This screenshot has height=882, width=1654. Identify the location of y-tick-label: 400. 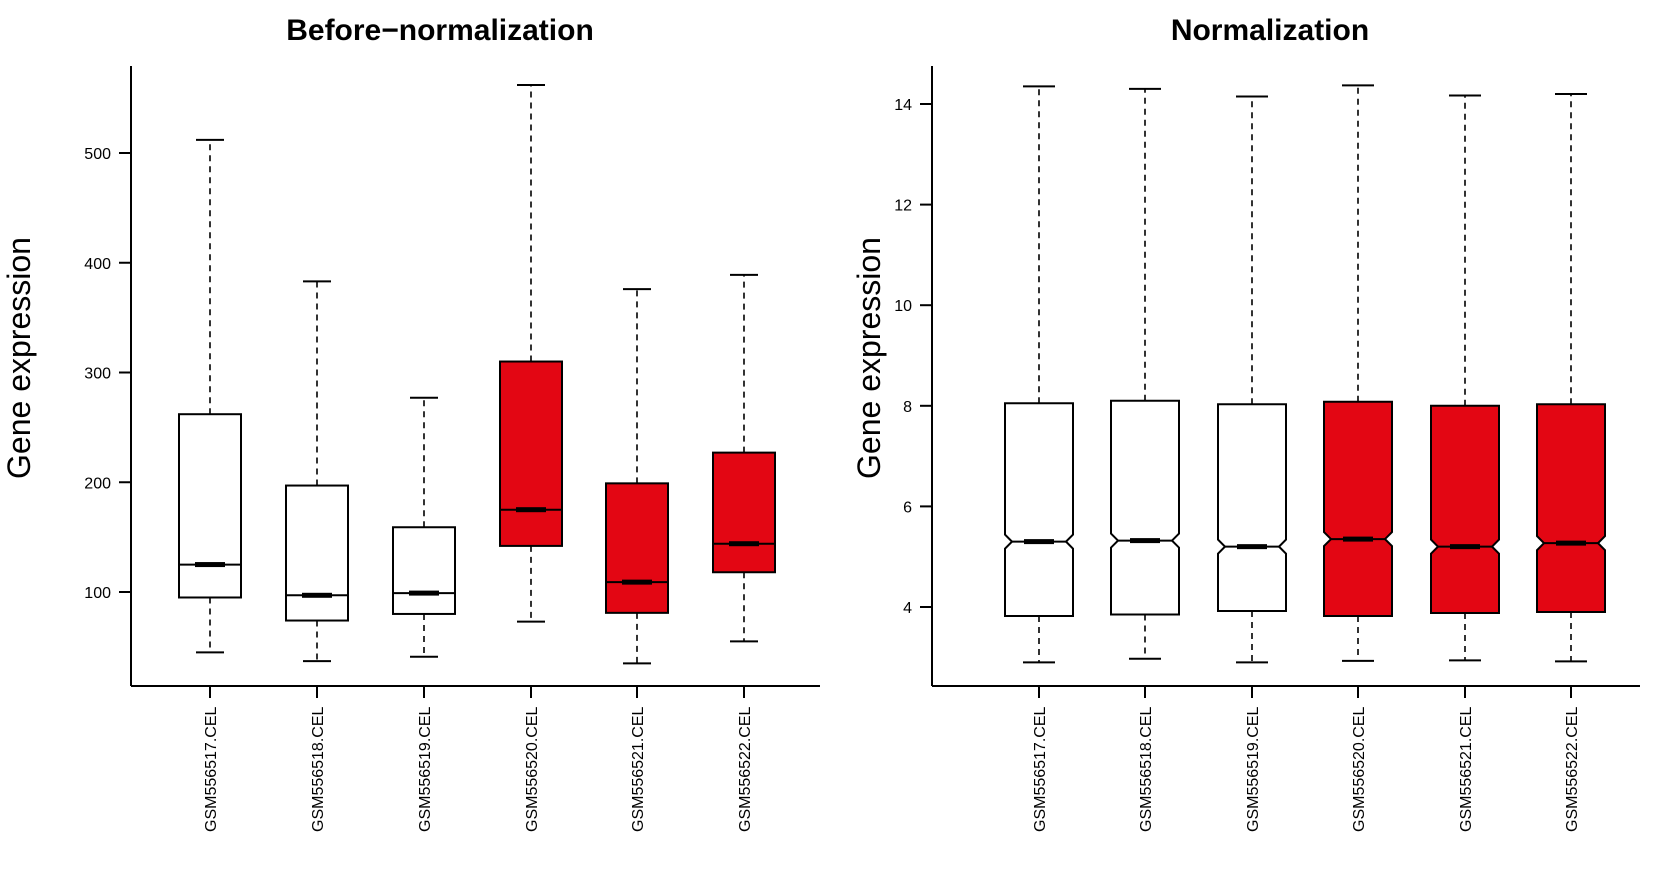
(97, 264).